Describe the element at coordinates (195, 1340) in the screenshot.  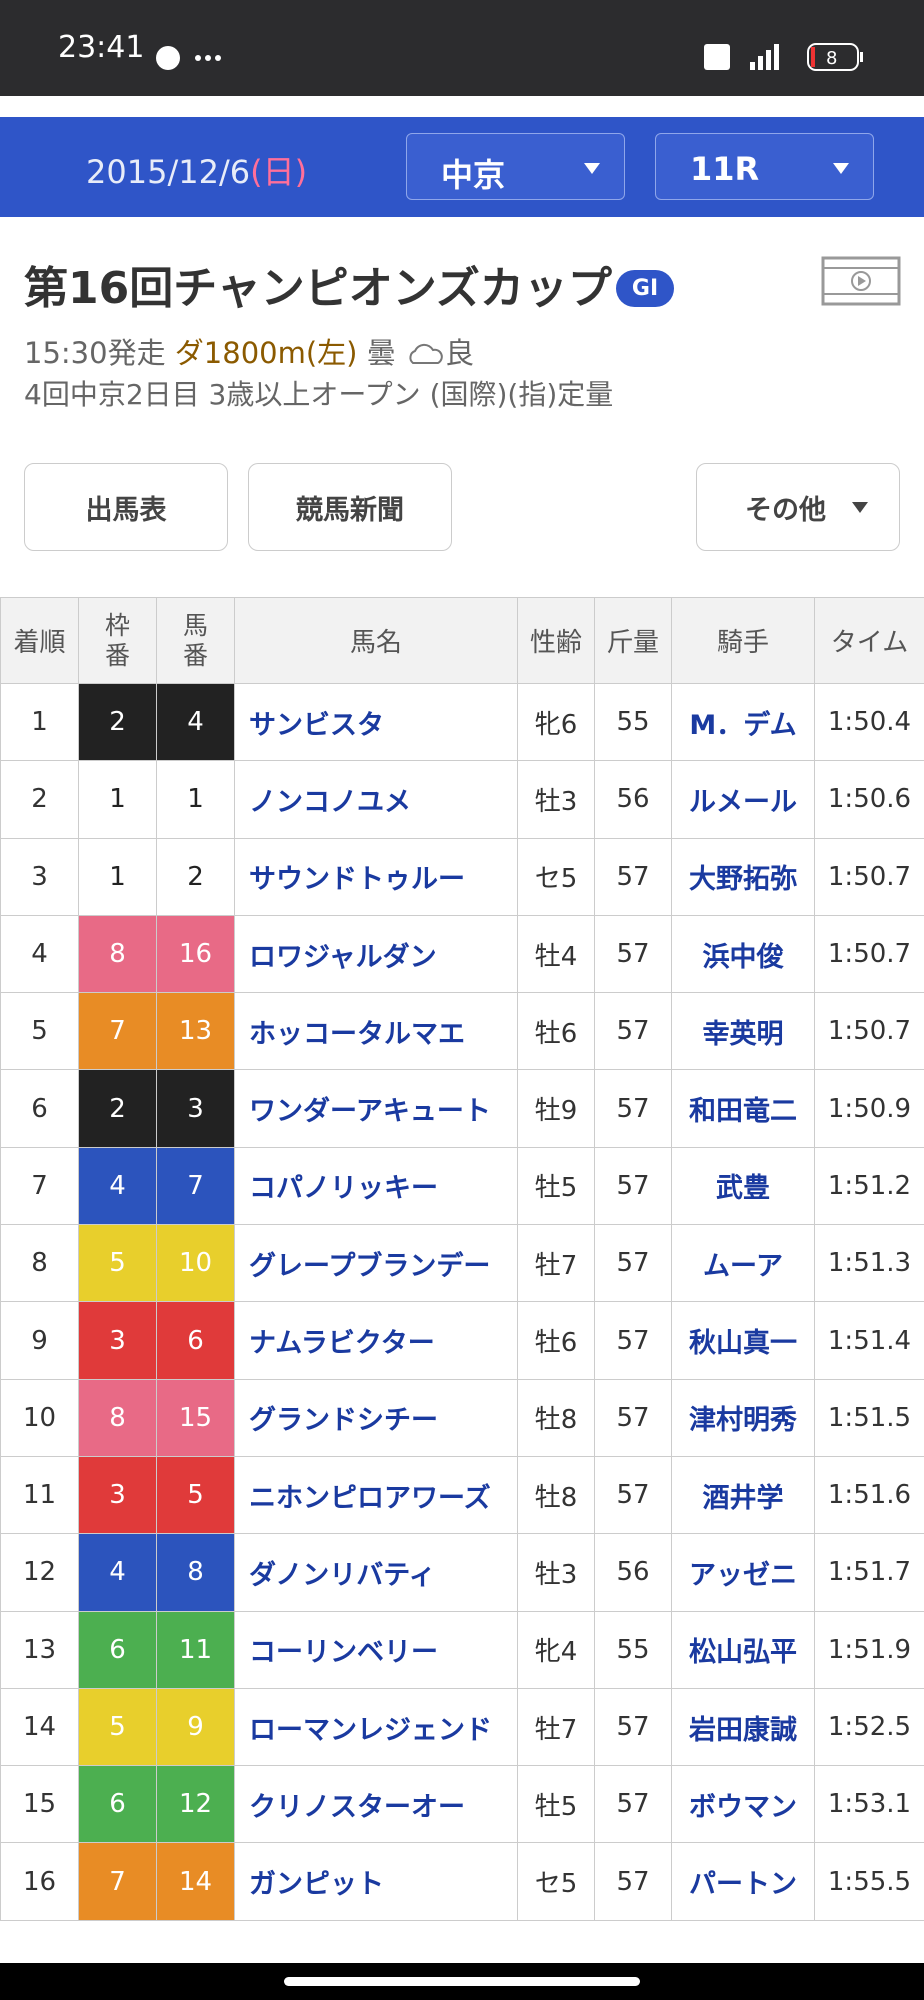
I see `number: 6` at that location.